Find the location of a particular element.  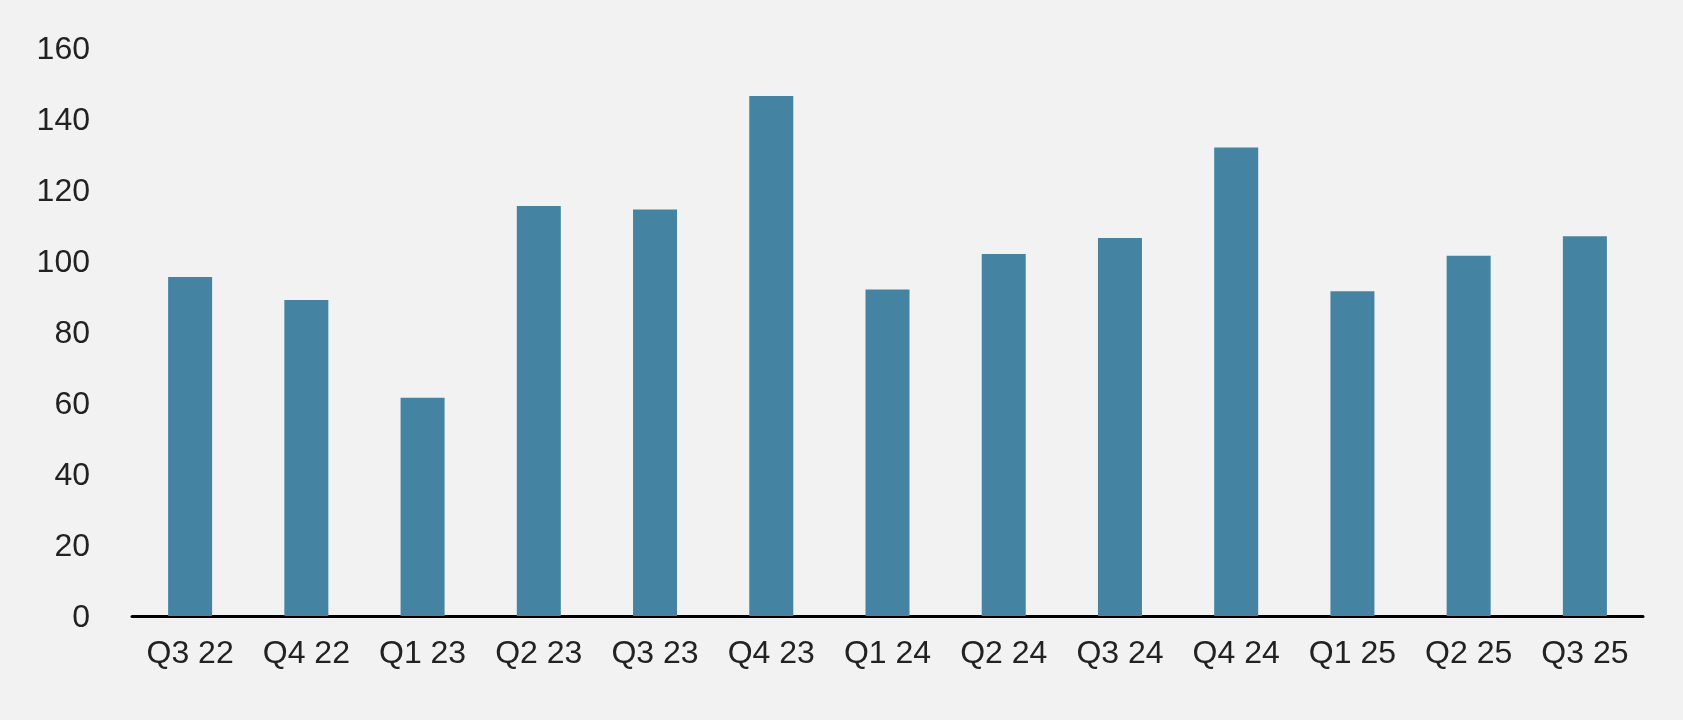

x-tick-label: Q2 23 is located at coordinates (539, 652).